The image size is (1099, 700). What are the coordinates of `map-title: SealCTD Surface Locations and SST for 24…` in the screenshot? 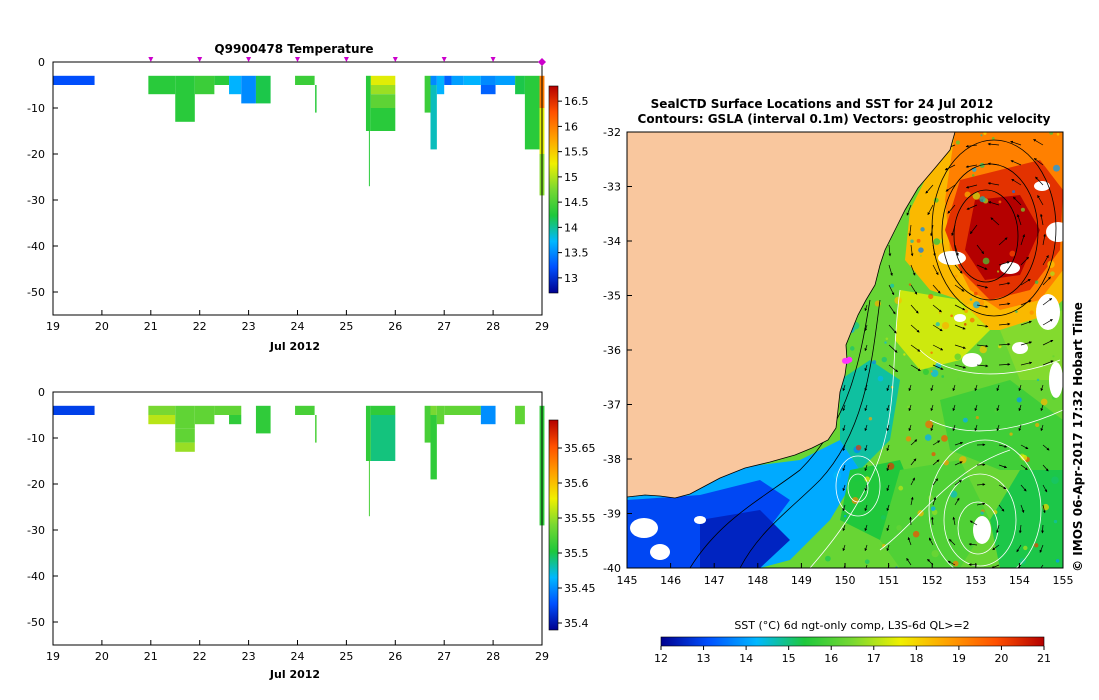 It's located at (822, 104).